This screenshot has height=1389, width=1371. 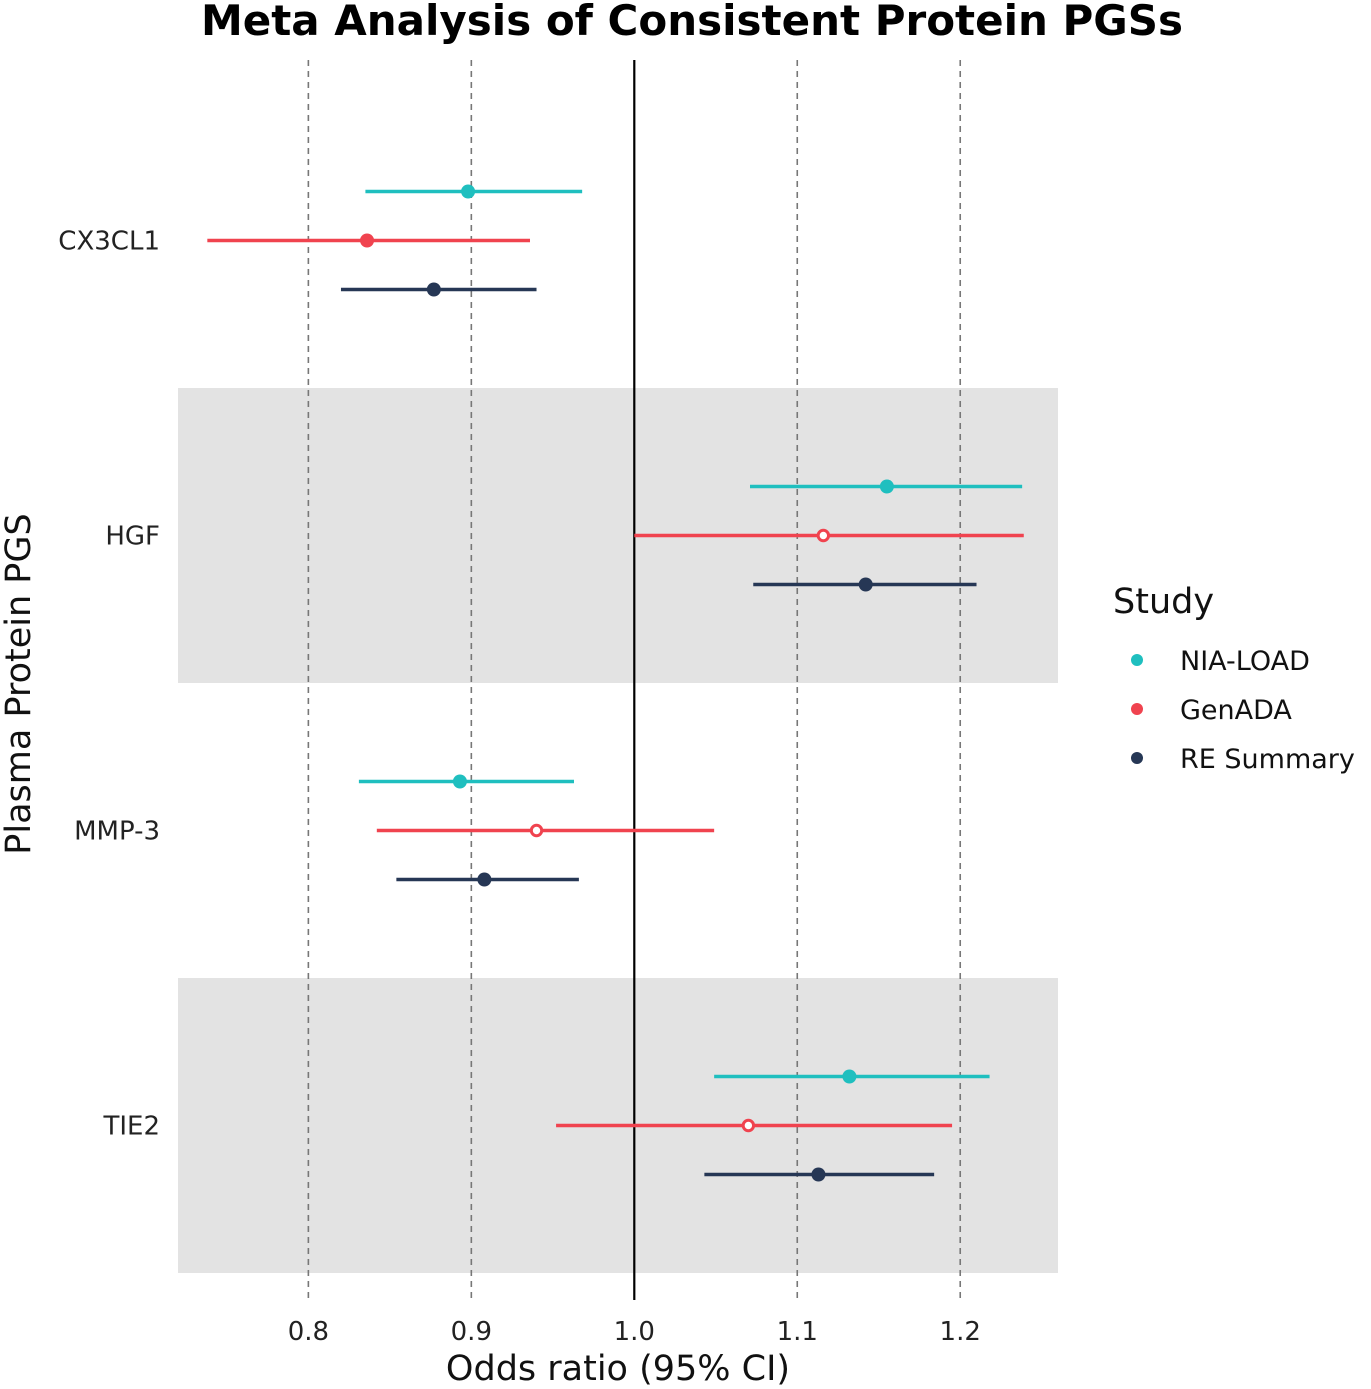 I want to click on legend-label-nia-load: NIA-LOAD, so click(x=1245, y=661).